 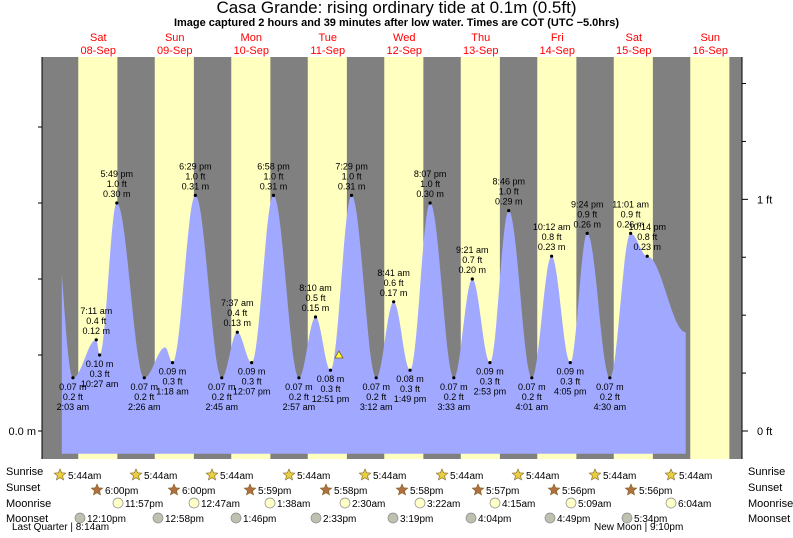 I want to click on low-tide-label: 4:01 am, so click(x=532, y=407).